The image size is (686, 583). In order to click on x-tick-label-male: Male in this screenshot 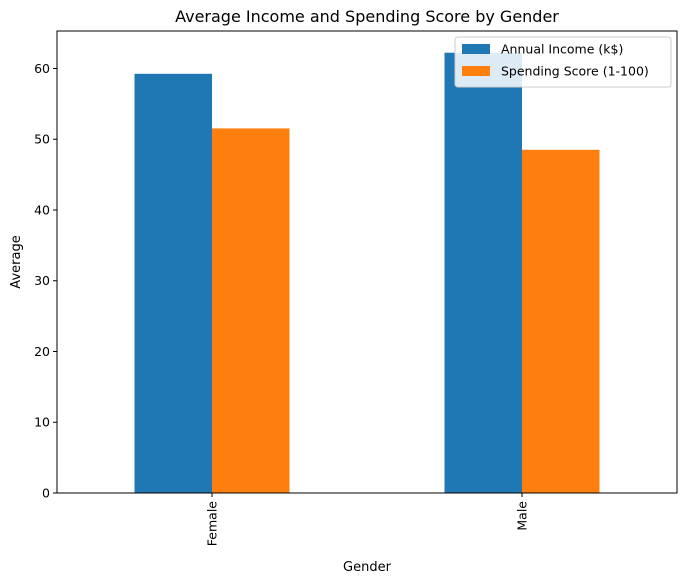, I will do `click(522, 516)`.